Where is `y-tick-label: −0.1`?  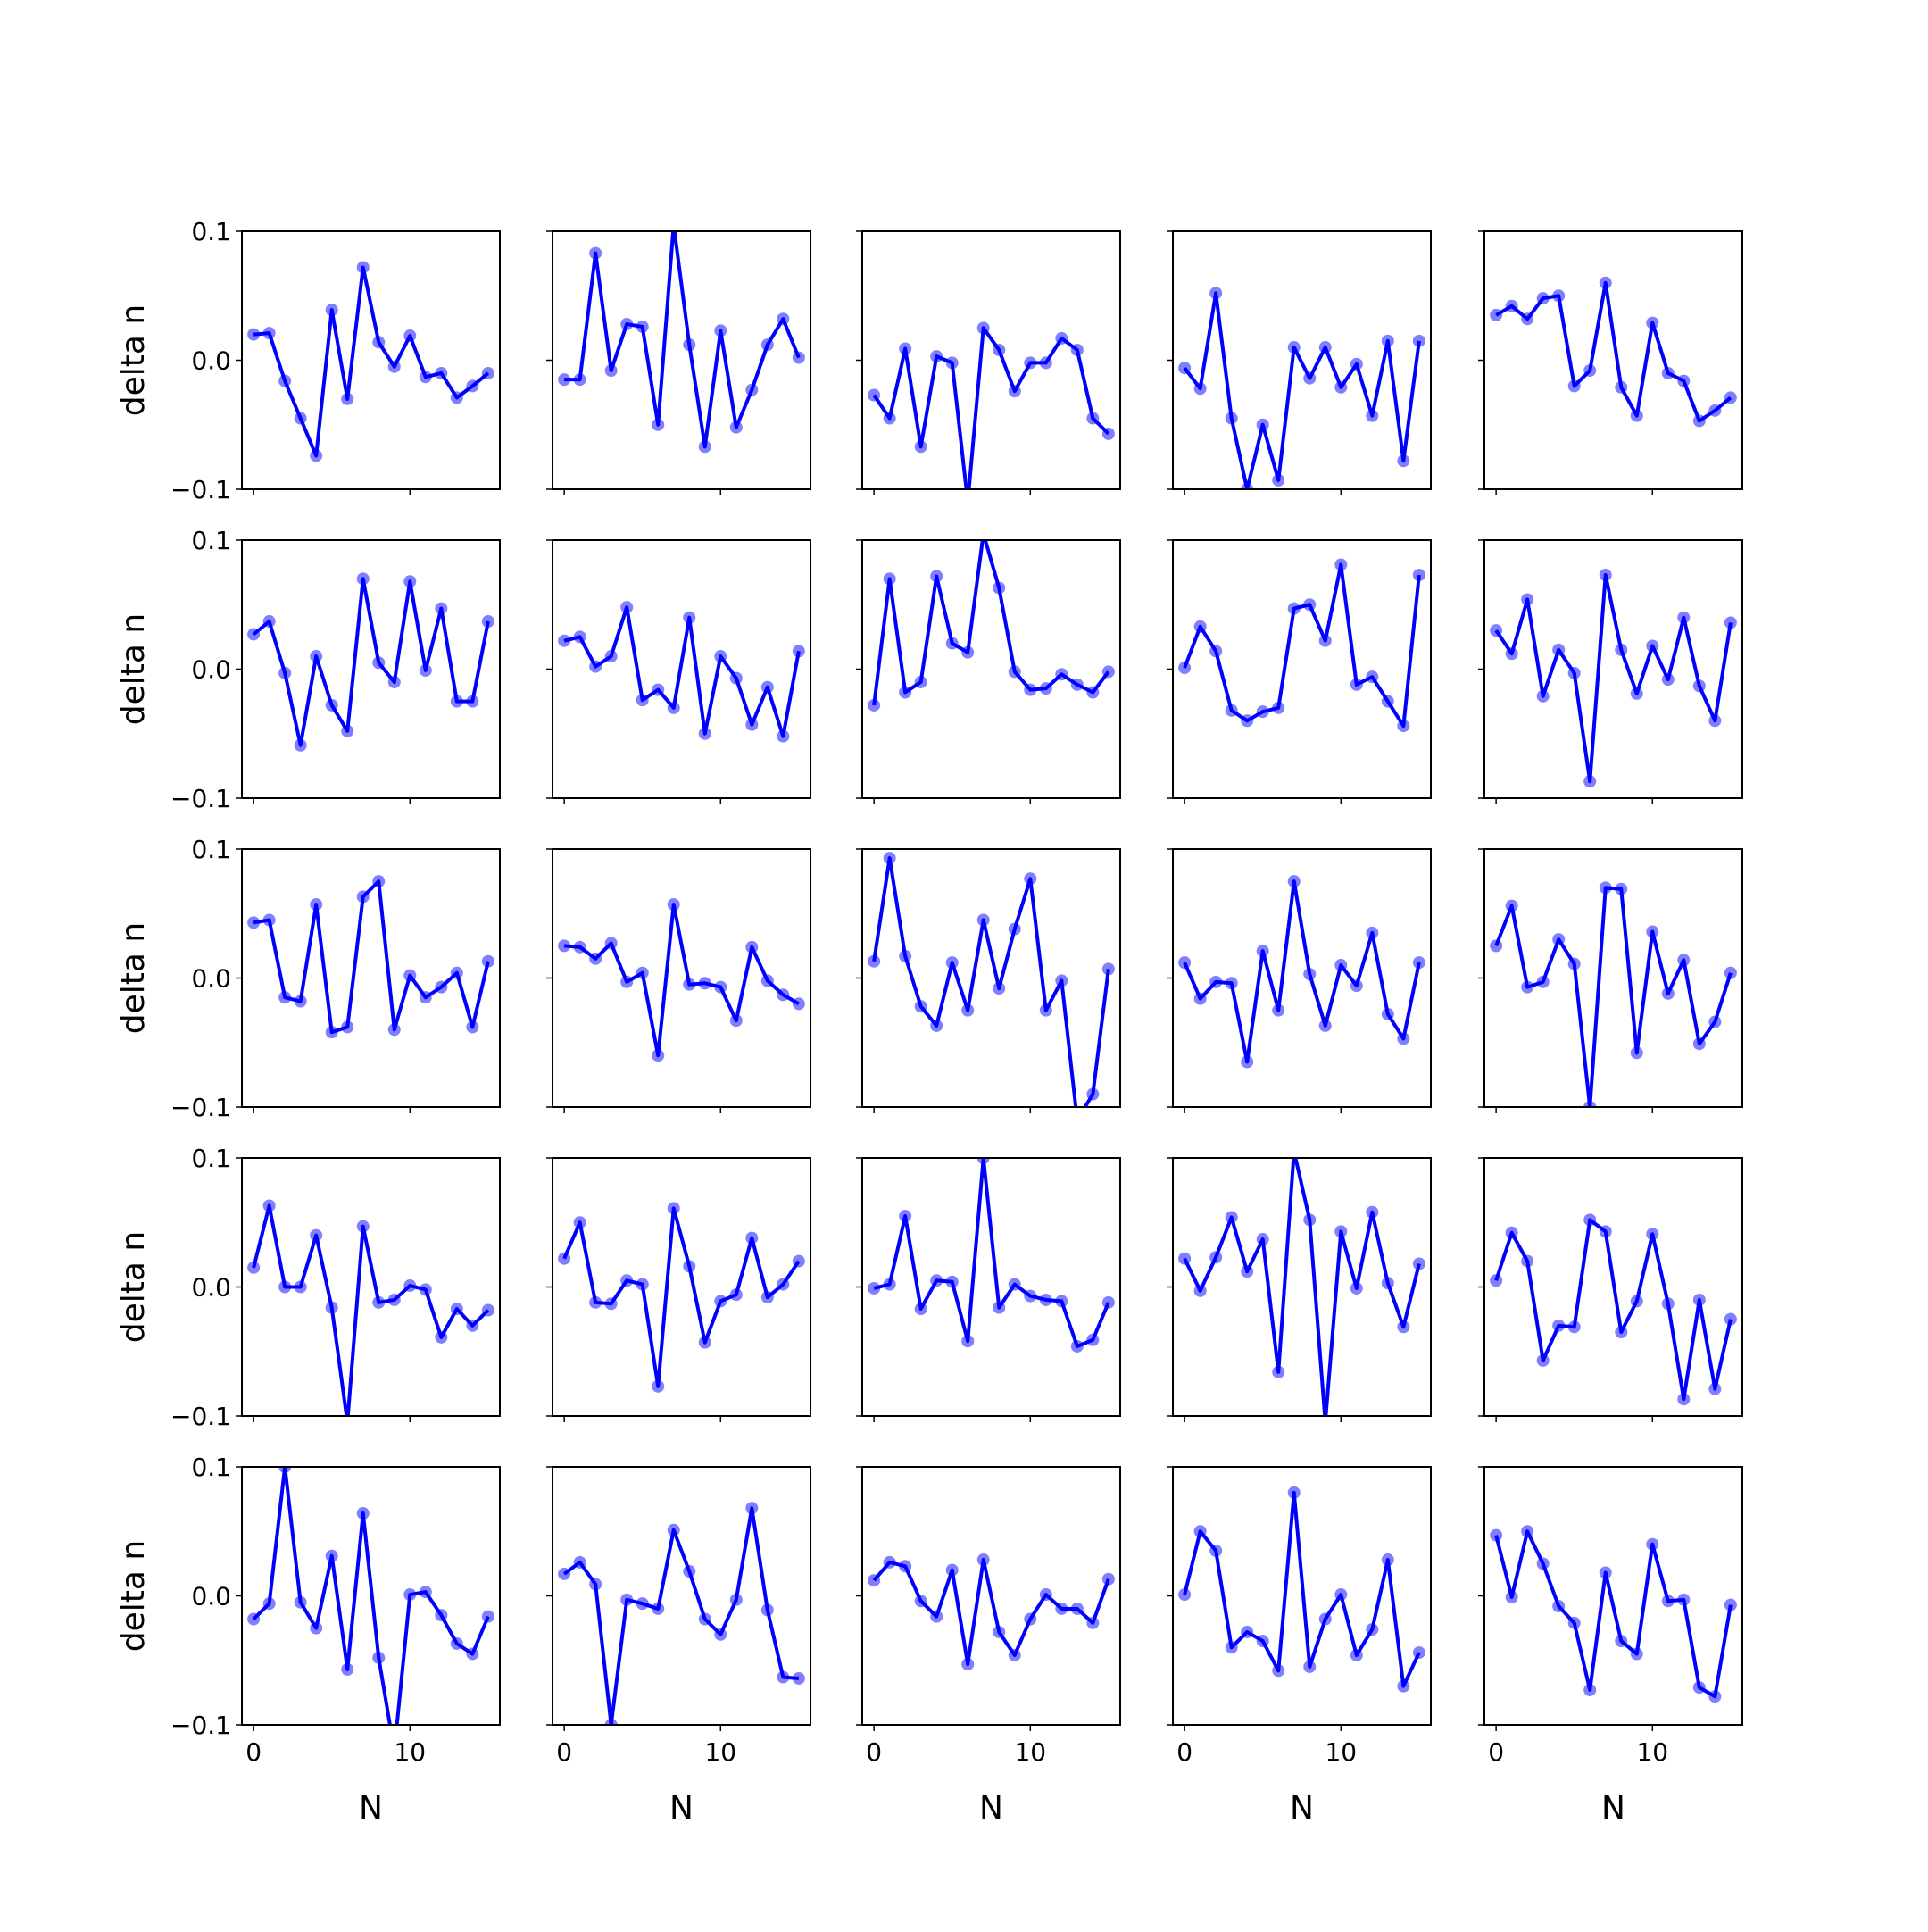
y-tick-label: −0.1 is located at coordinates (200, 1107).